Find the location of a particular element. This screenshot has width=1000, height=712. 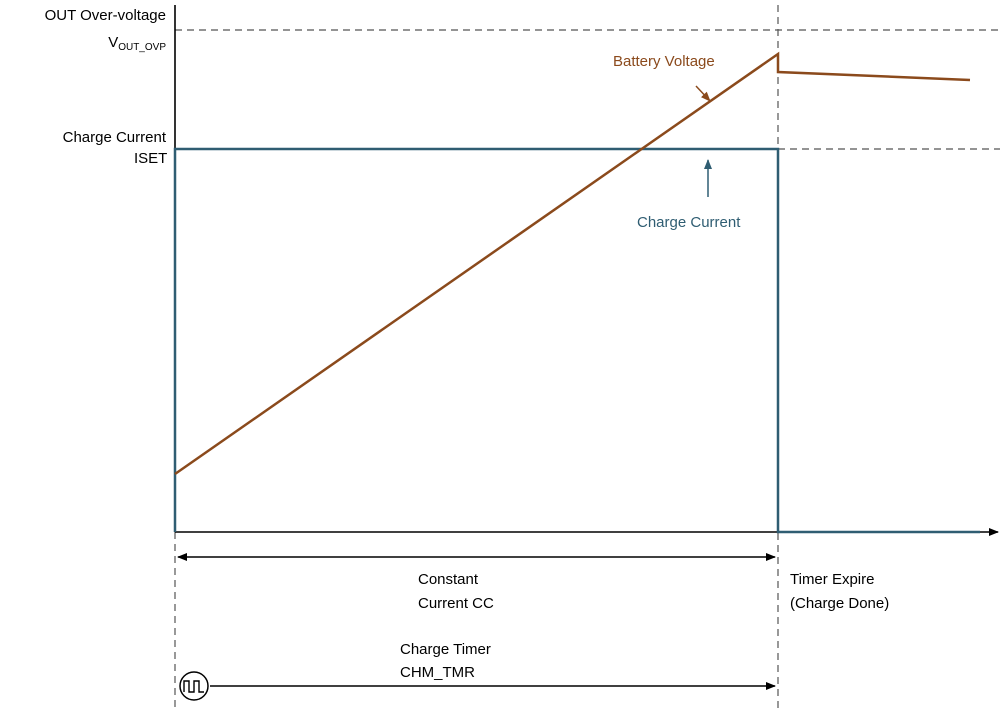

iset-symbol: ISET is located at coordinates (150, 158).